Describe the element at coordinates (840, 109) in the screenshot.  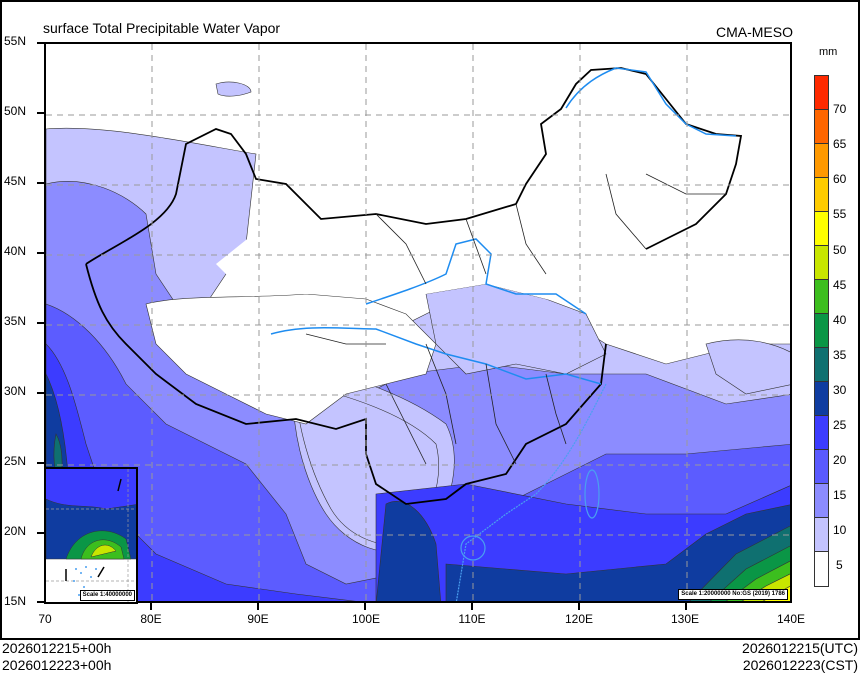
I see `colorbar-label-70: 70` at that location.